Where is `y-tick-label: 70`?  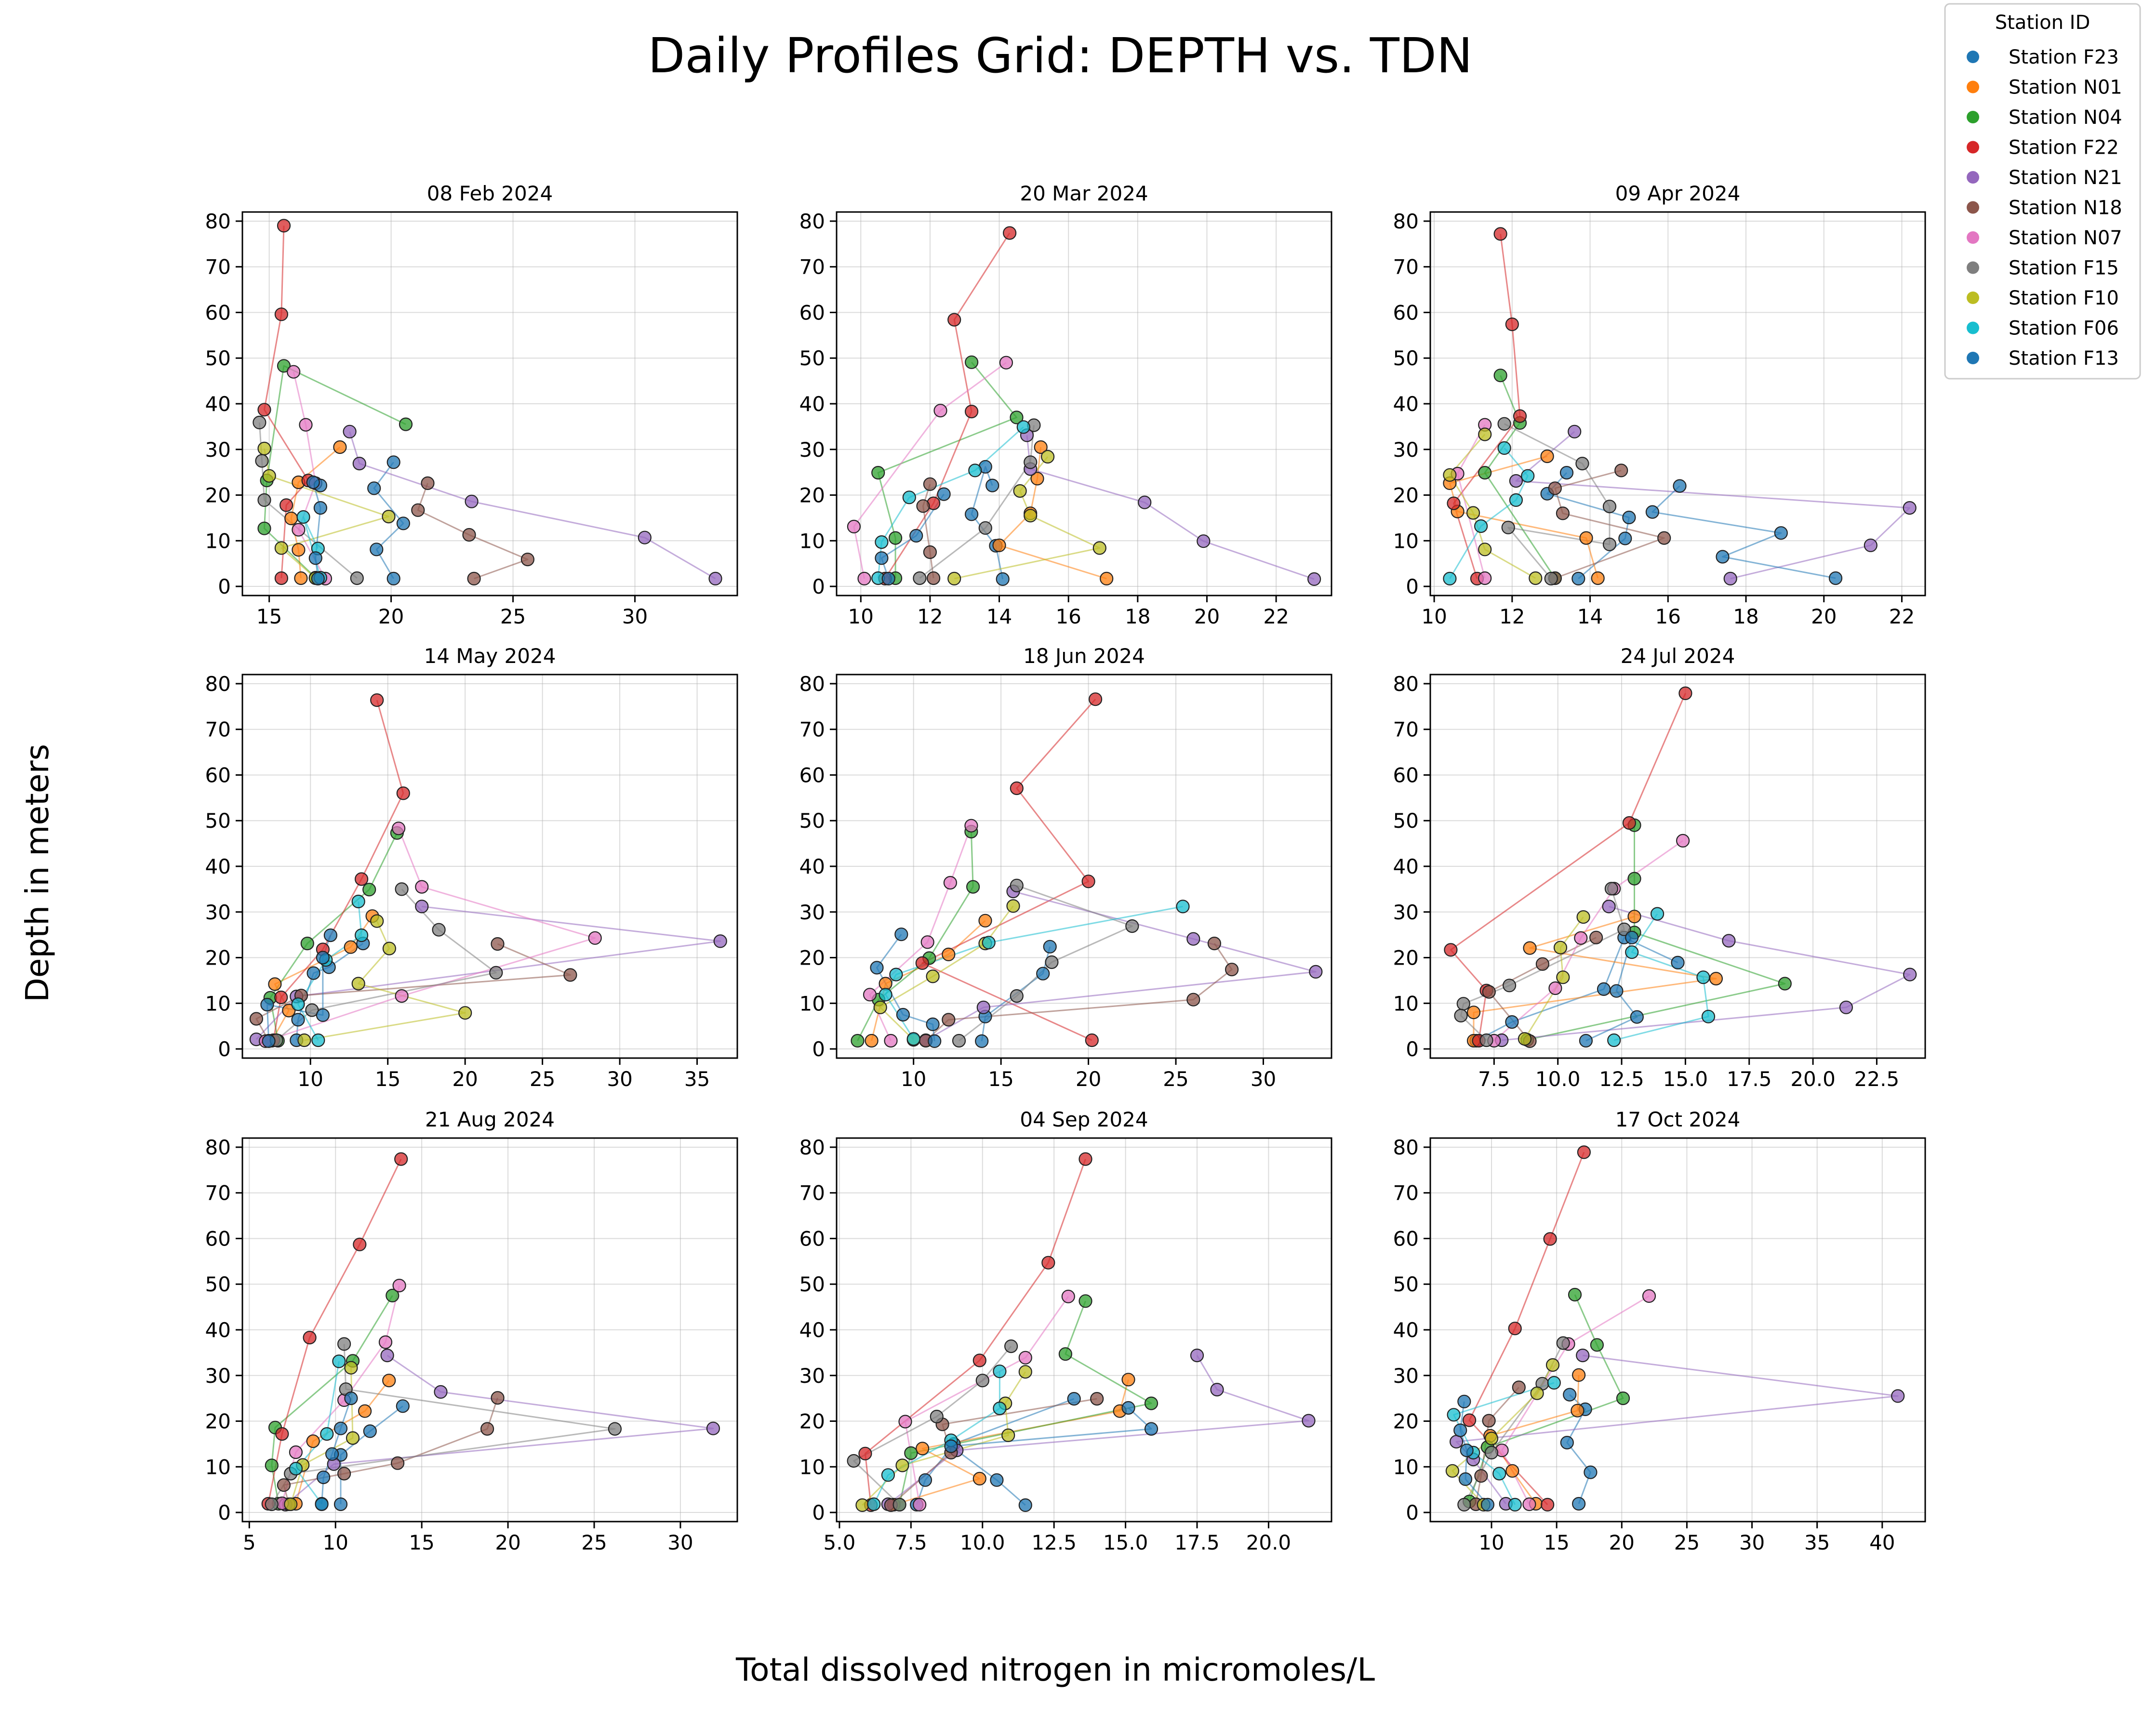
y-tick-label: 70 is located at coordinates (1406, 267).